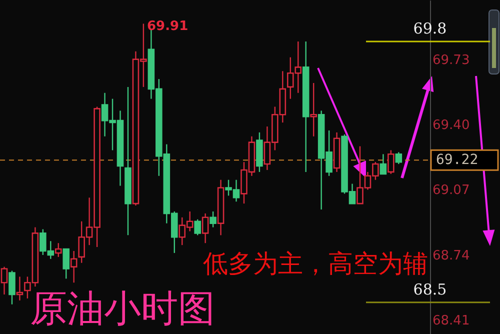 The width and height of the screenshot is (500, 334). I want to click on annotation: 69.91, so click(167, 26).